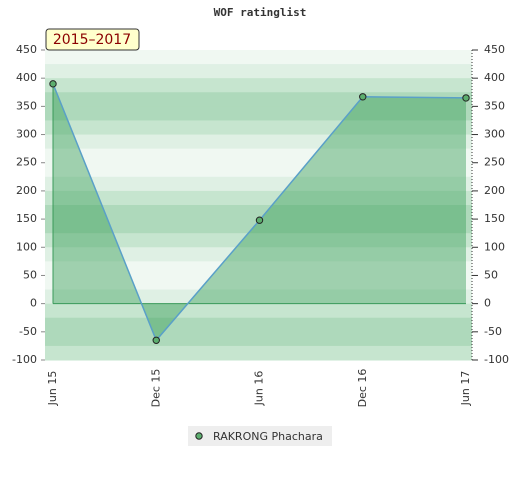 The height and width of the screenshot is (480, 520). I want to click on y2-tick-label: 400, so click(494, 77).